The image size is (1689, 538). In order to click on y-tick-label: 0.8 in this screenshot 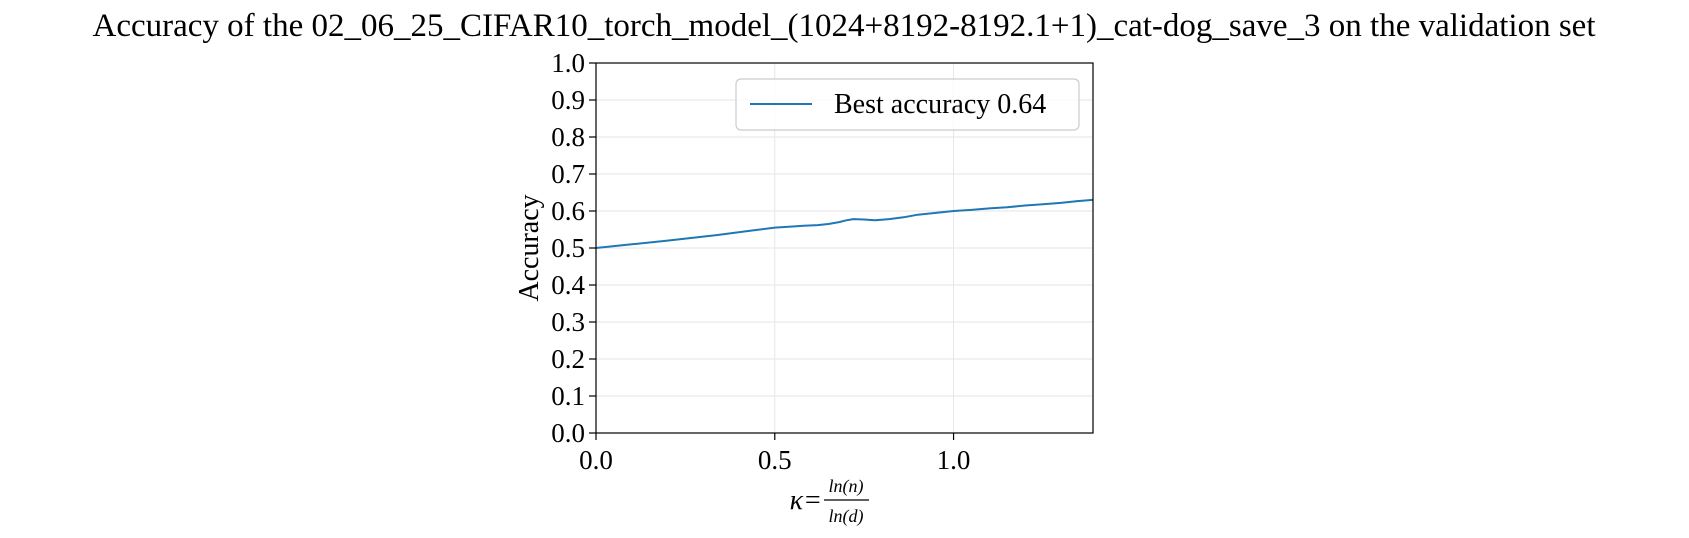, I will do `click(568, 137)`.